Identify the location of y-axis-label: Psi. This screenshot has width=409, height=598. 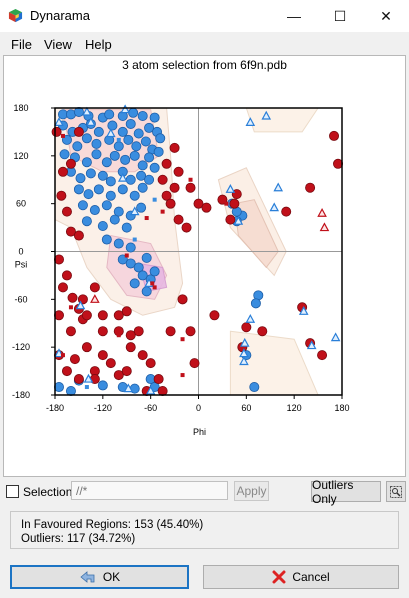
(21, 265).